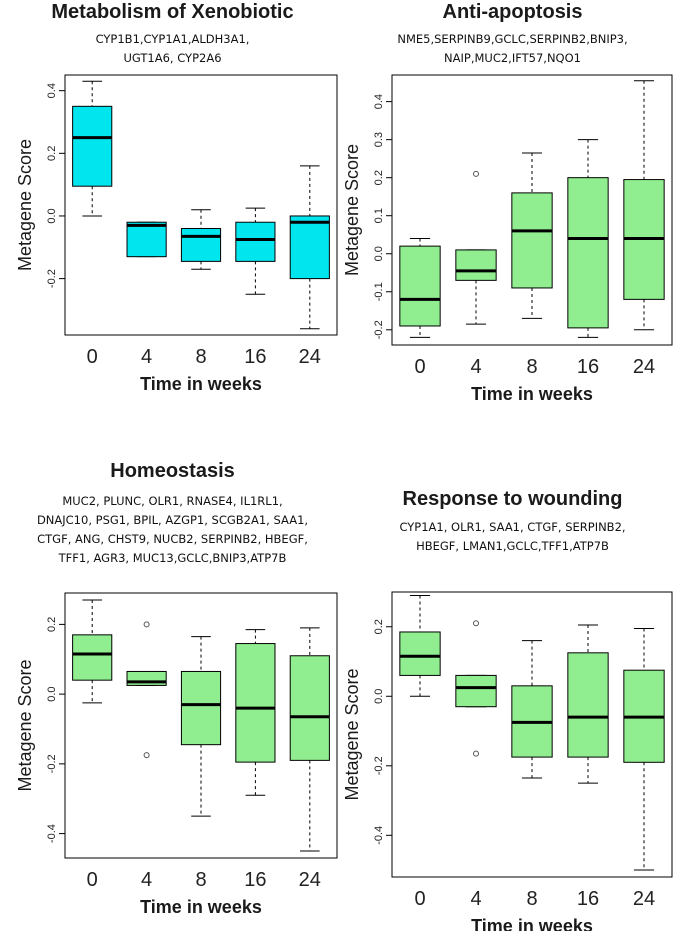 Image resolution: width=685 pixels, height=931 pixels. Describe the element at coordinates (172, 558) in the screenshot. I see `gene-list-line: TFF1, AGR3, MUC13,GCLC,BNIP3,ATP7B` at that location.